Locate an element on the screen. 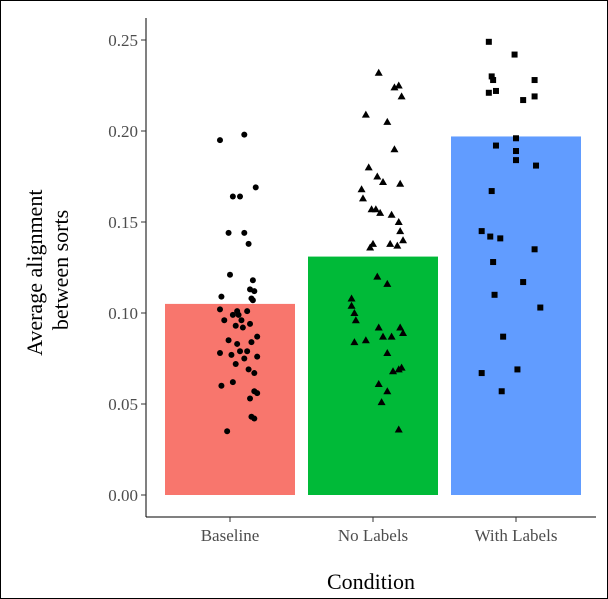 This screenshot has height=599, width=608. y-tick-label: 0.10 is located at coordinates (123, 313).